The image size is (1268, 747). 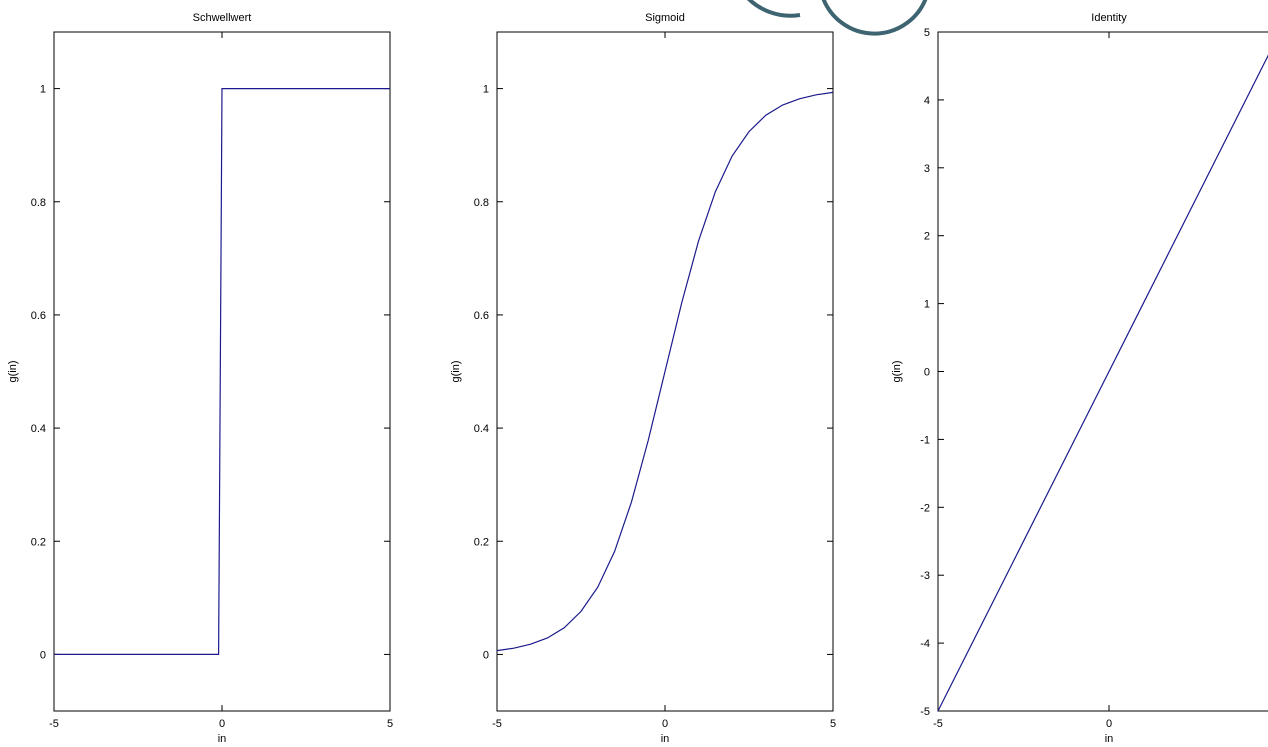 What do you see at coordinates (1109, 18) in the screenshot?
I see `plot-title: Identity` at bounding box center [1109, 18].